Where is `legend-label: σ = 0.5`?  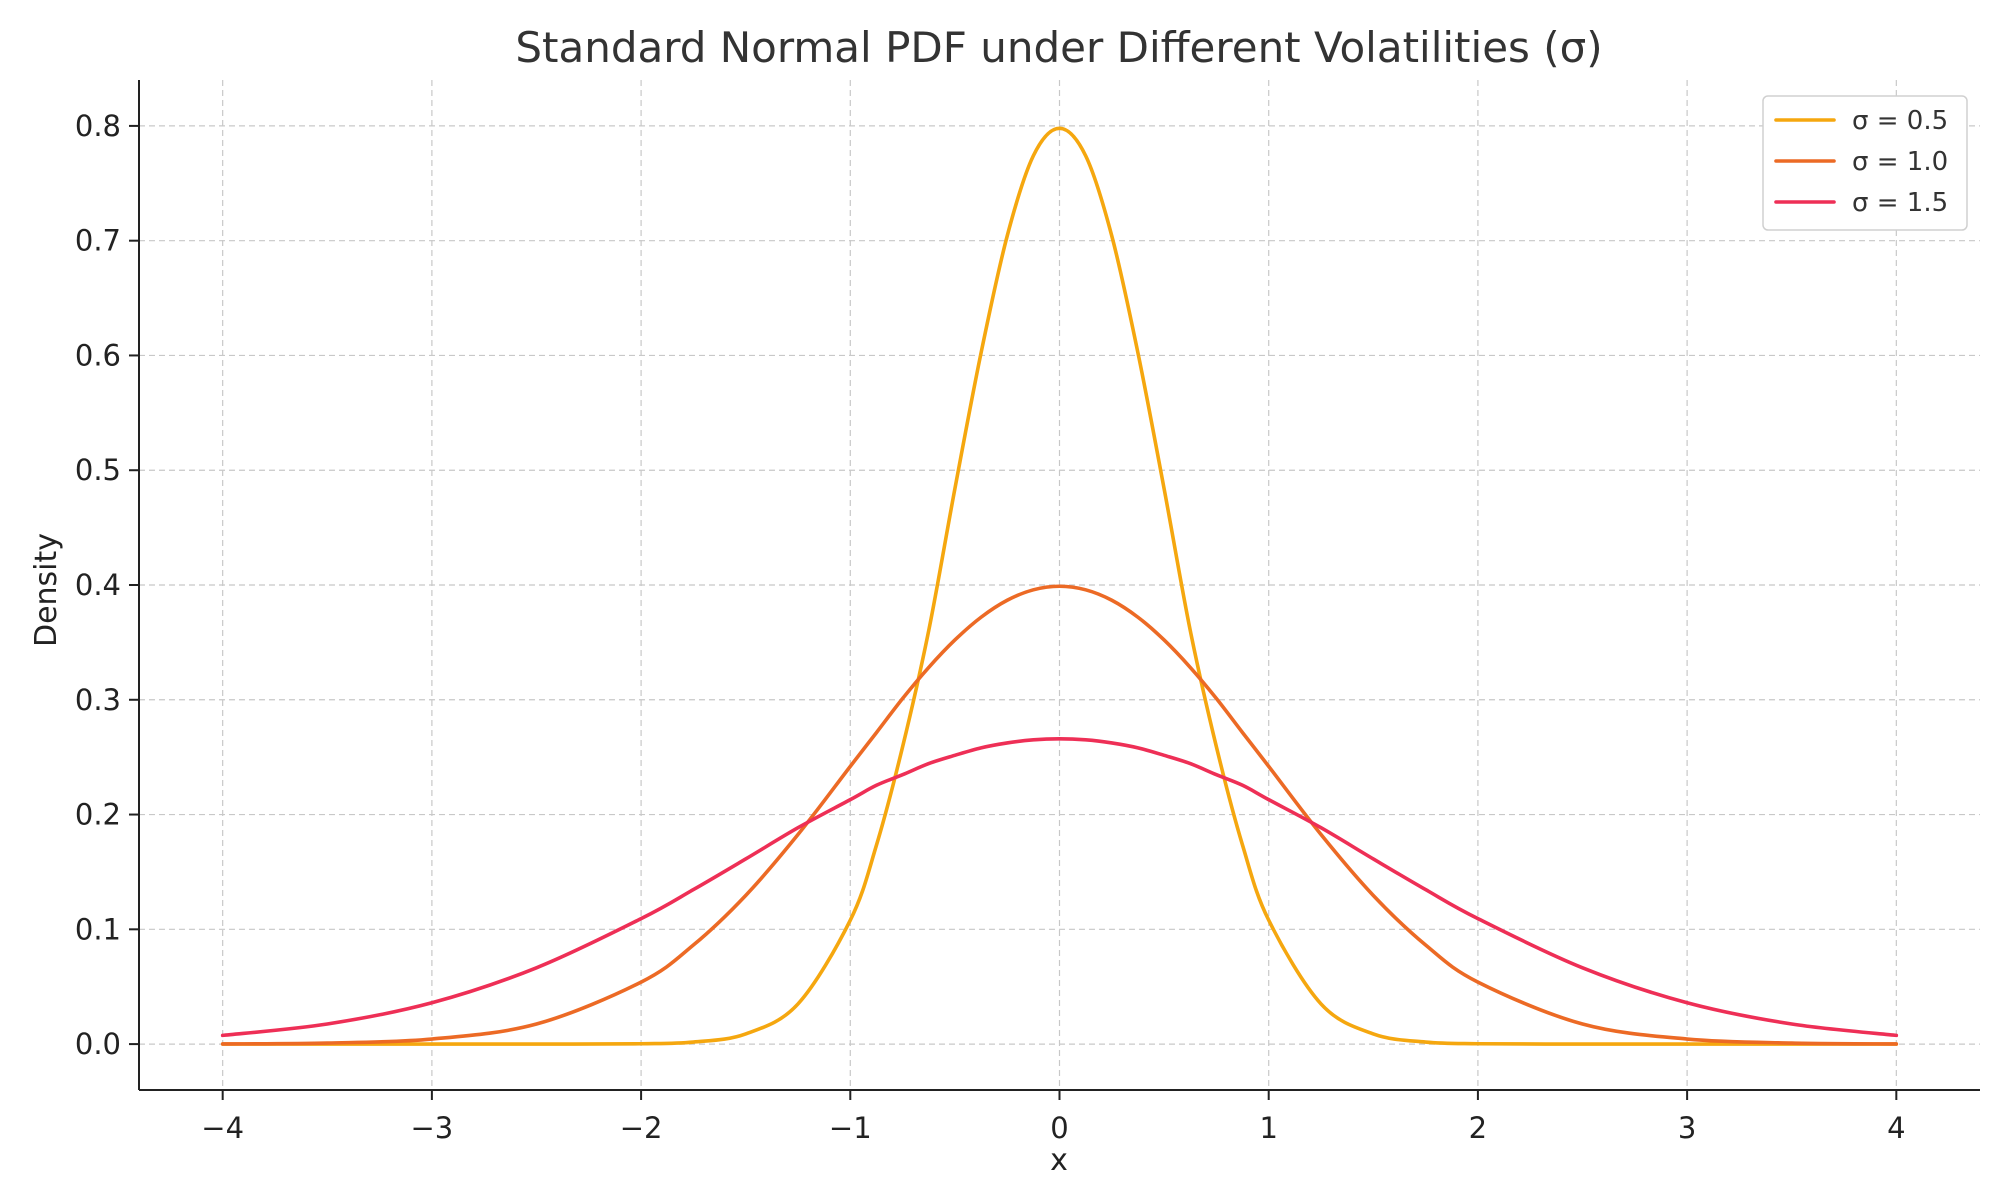
legend-label: σ = 0.5 is located at coordinates (1900, 121).